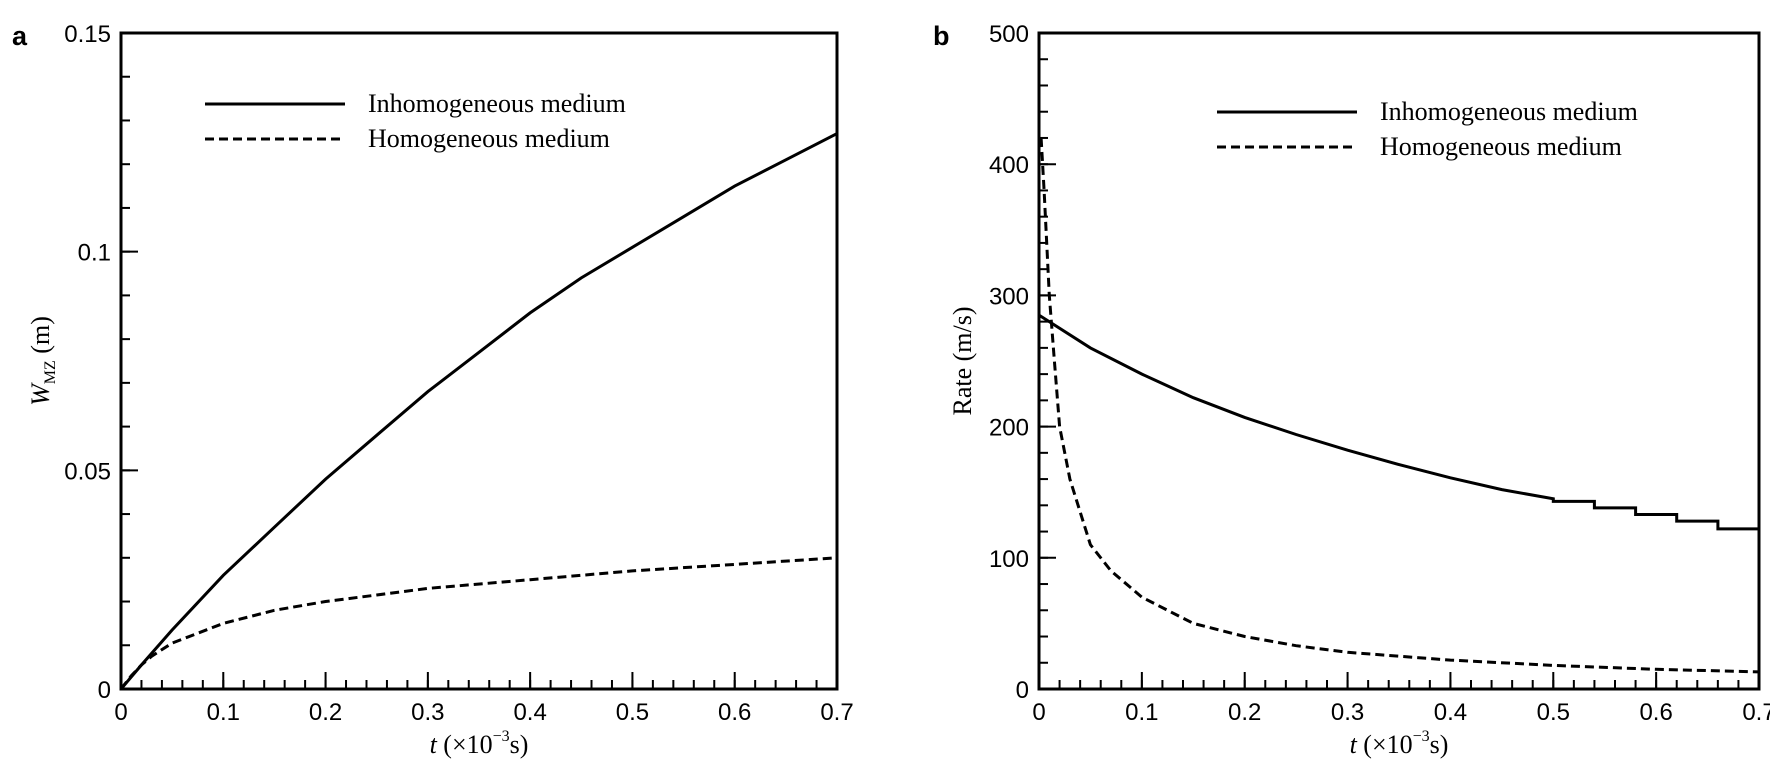  I want to click on y-tick-label: 100, so click(1009, 559).